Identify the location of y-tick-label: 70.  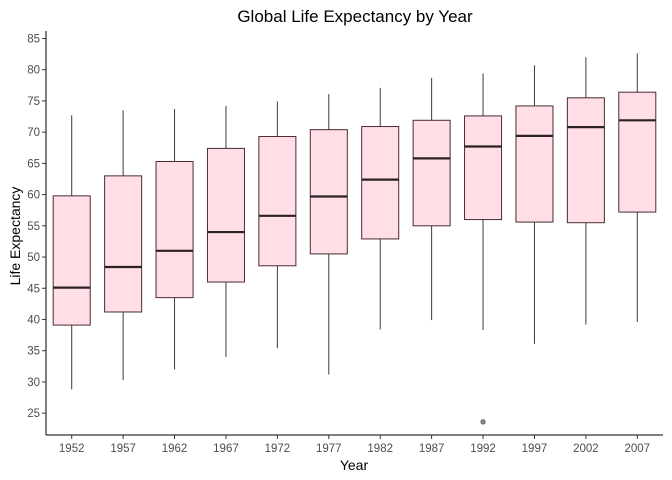
(33, 133).